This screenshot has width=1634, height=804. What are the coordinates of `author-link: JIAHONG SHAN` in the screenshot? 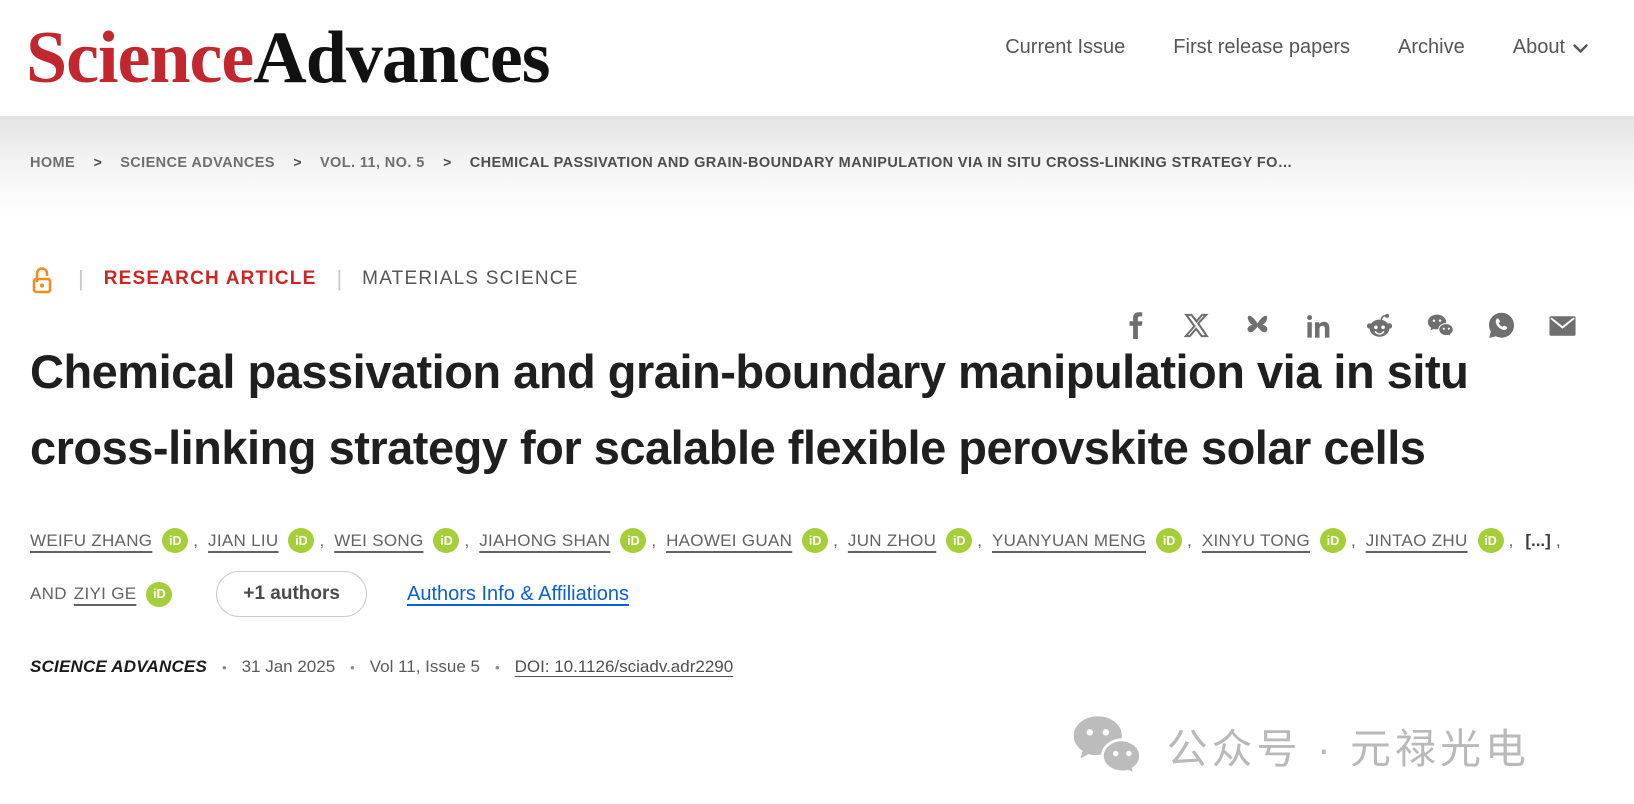 It's located at (545, 540).